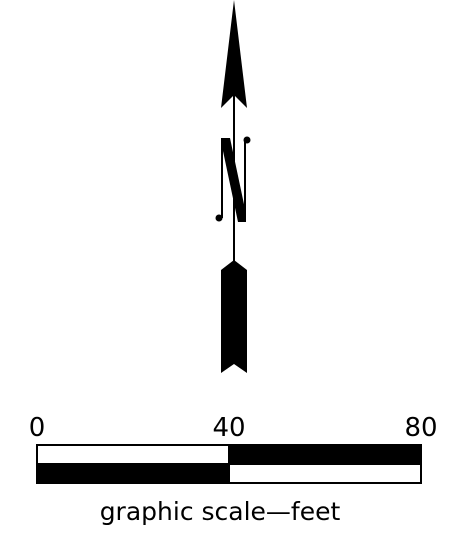  I want to click on north-arrow-icon, so click(233, 186).